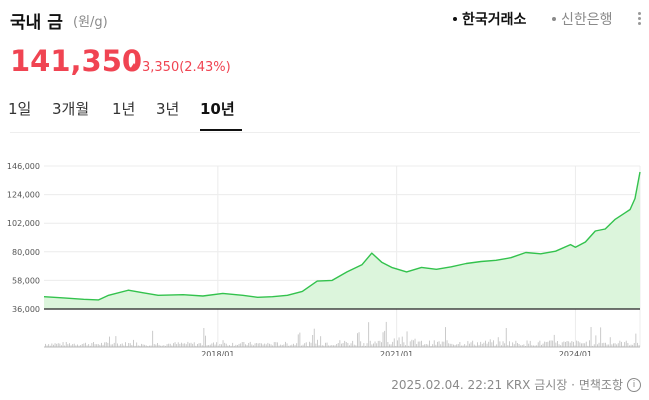 This screenshot has height=400, width=649. I want to click on x-tick-label: 2018/01, so click(217, 353).